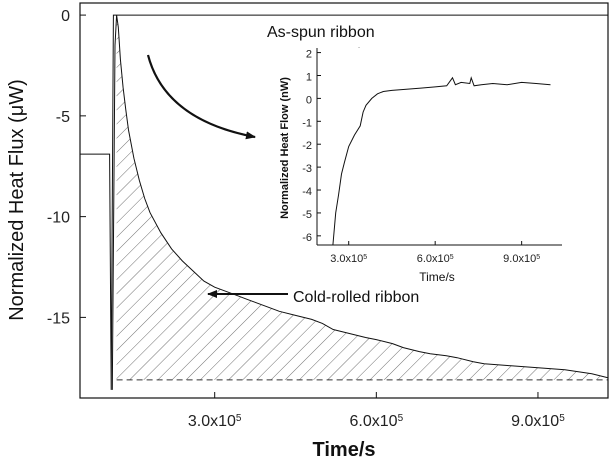 The image size is (613, 465). What do you see at coordinates (321, 32) in the screenshot?
I see `as-spun-annotation: As-spun ribbon` at bounding box center [321, 32].